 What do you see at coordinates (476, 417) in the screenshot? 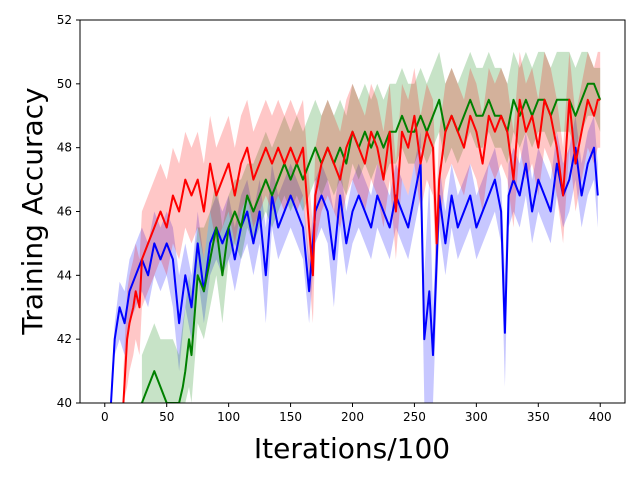
I see `x-tick-label: 300` at bounding box center [476, 417].